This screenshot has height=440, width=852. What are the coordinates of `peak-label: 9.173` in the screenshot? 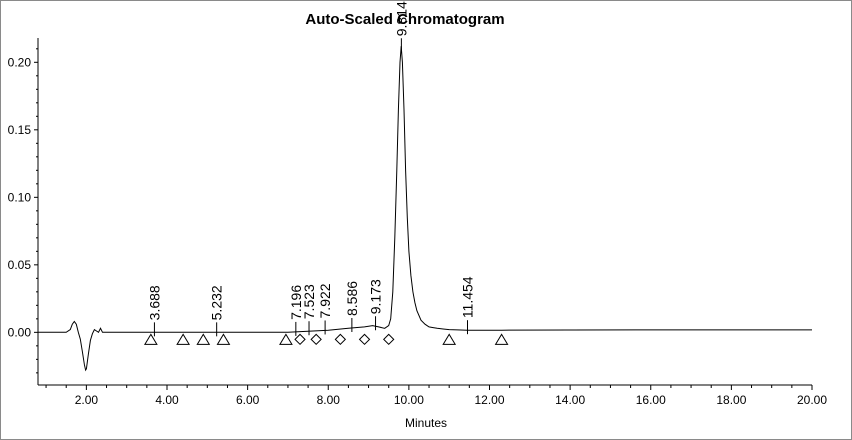 It's located at (376, 296).